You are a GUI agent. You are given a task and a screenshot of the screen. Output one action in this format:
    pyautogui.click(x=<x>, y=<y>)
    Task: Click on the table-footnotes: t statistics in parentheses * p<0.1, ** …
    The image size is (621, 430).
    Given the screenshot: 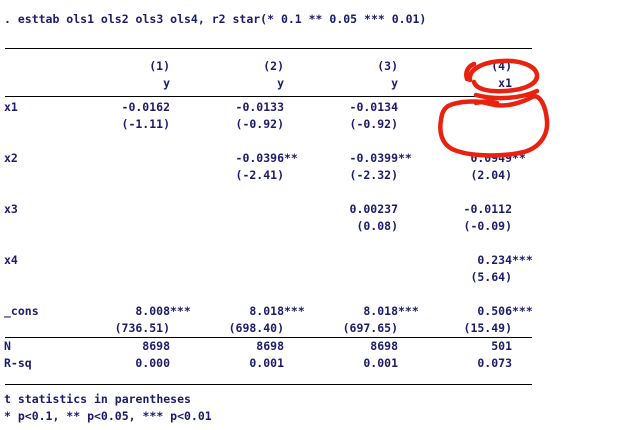 What is the action you would take?
    pyautogui.click(x=310, y=408)
    